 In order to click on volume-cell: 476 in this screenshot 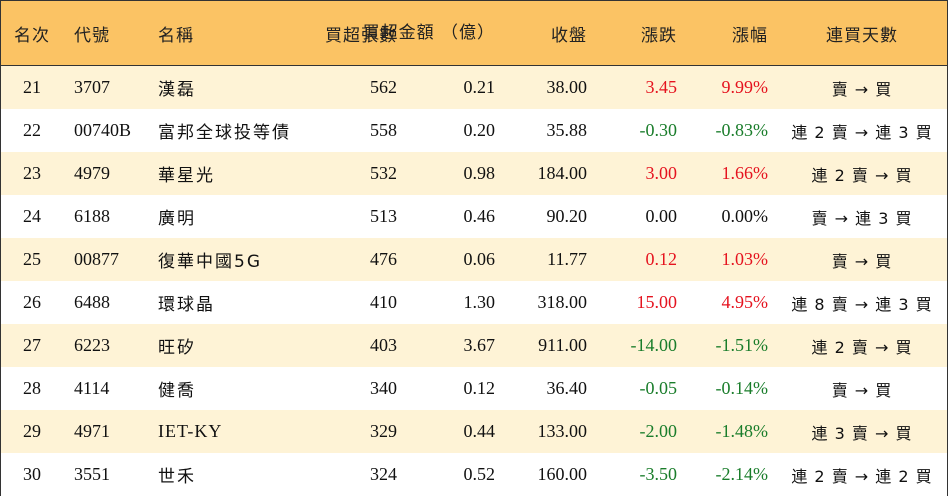, I will do `click(383, 259)`.